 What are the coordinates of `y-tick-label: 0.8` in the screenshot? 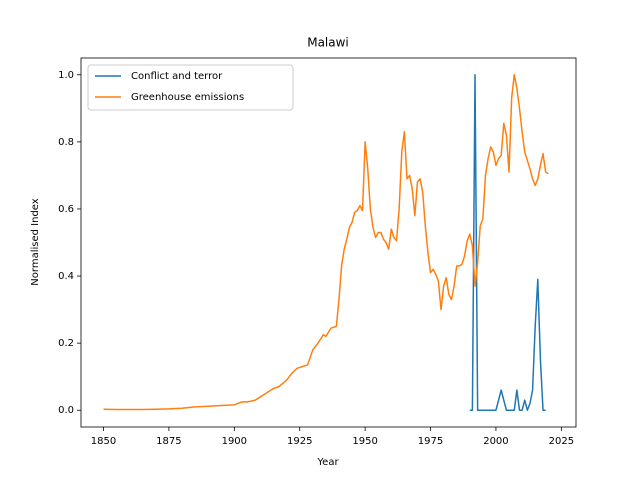 It's located at (66, 142).